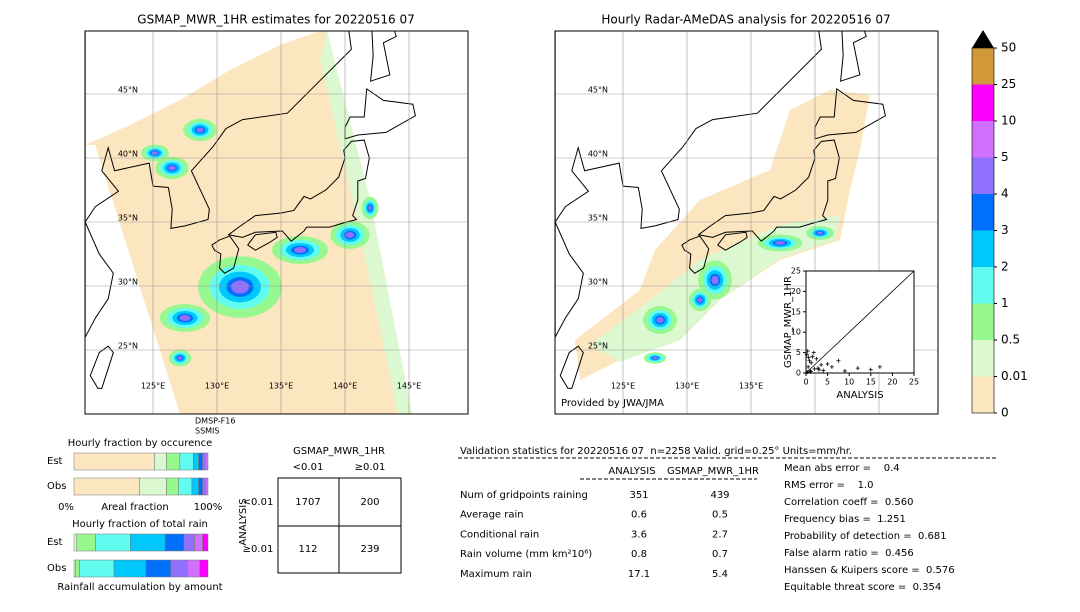 Image resolution: width=1080 pixels, height=612 pixels. What do you see at coordinates (1010, 340) in the screenshot?
I see `colorbar-label: 0.5` at bounding box center [1010, 340].